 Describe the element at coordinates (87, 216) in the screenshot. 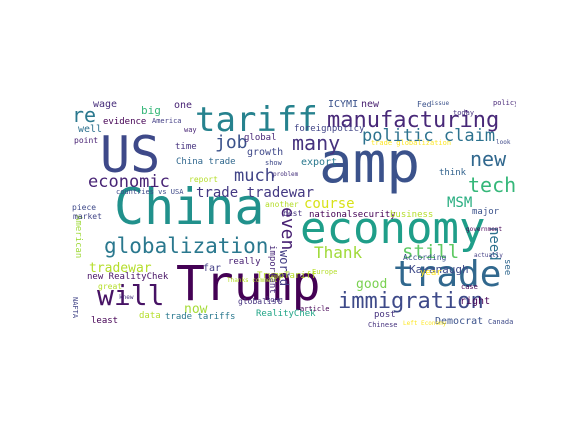

I see `word-market: market` at that location.